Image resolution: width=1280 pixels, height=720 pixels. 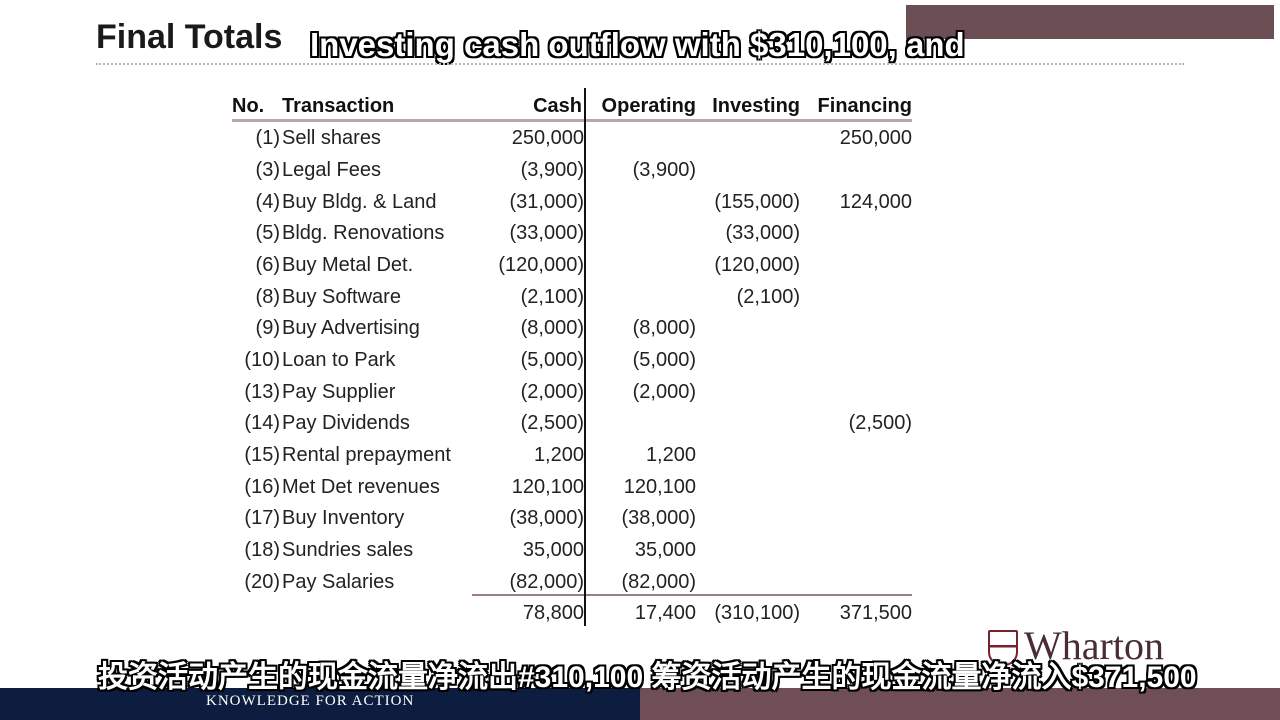 What do you see at coordinates (339, 360) in the screenshot?
I see `row-transaction: Loan to Park` at bounding box center [339, 360].